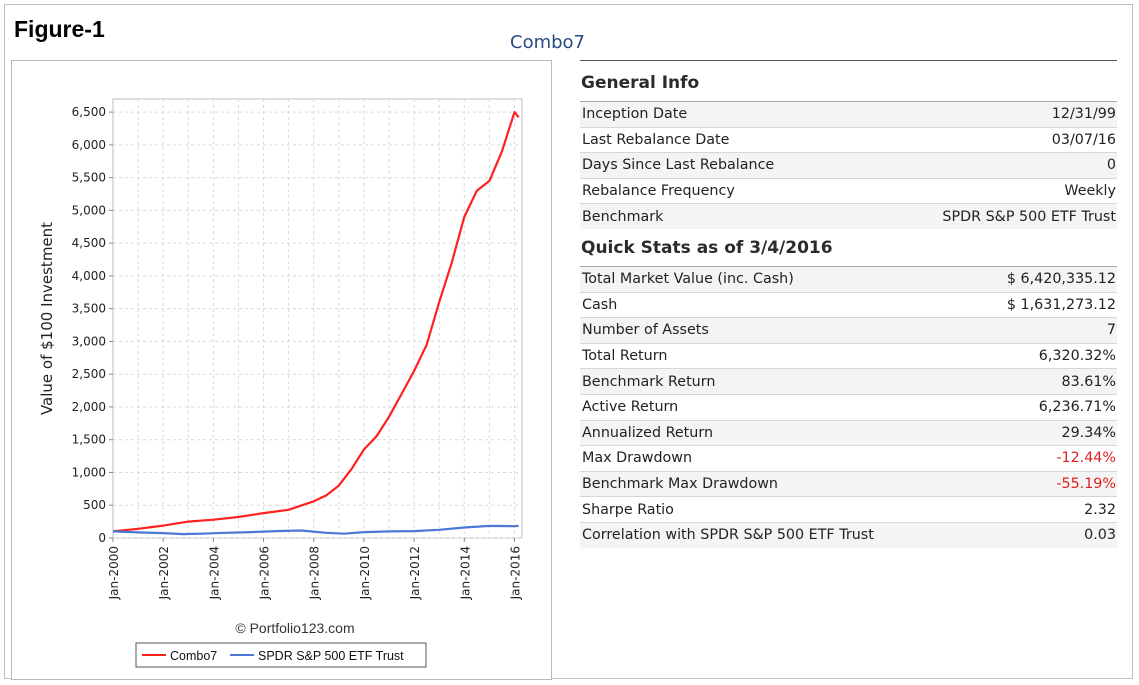 The height and width of the screenshot is (685, 1139). Describe the element at coordinates (848, 458) in the screenshot. I see `stat-row: Max Drawdown -12.44%` at that location.